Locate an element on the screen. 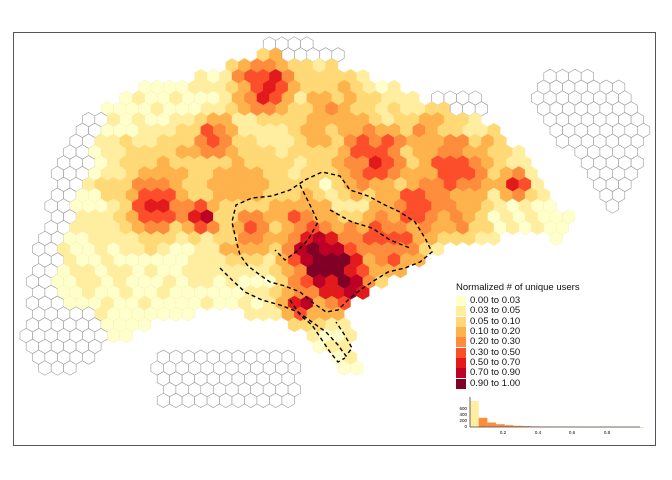 The image size is (672, 480). histogram-y-tick: 400 is located at coordinates (463, 414).